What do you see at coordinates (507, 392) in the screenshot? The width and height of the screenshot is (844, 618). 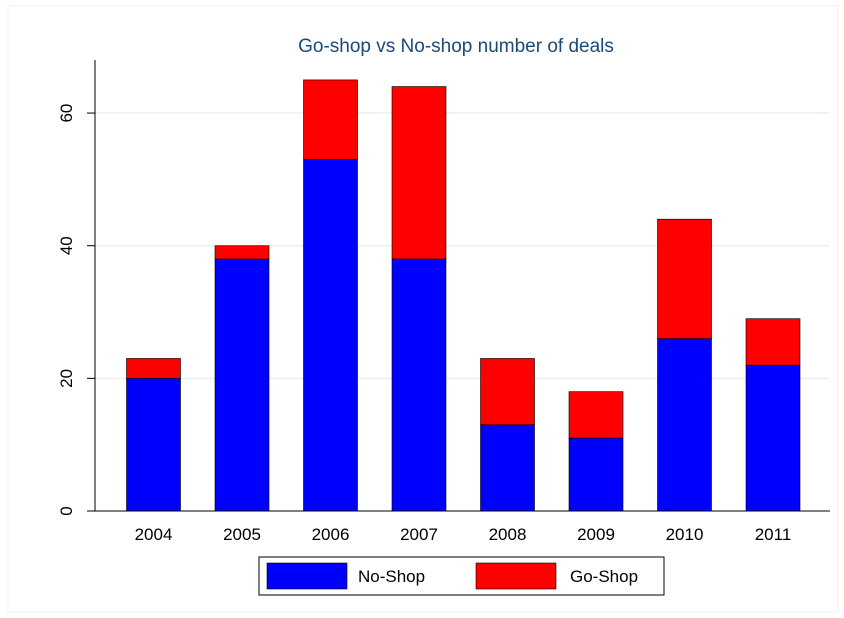 I see `bar-go-shop-2008` at bounding box center [507, 392].